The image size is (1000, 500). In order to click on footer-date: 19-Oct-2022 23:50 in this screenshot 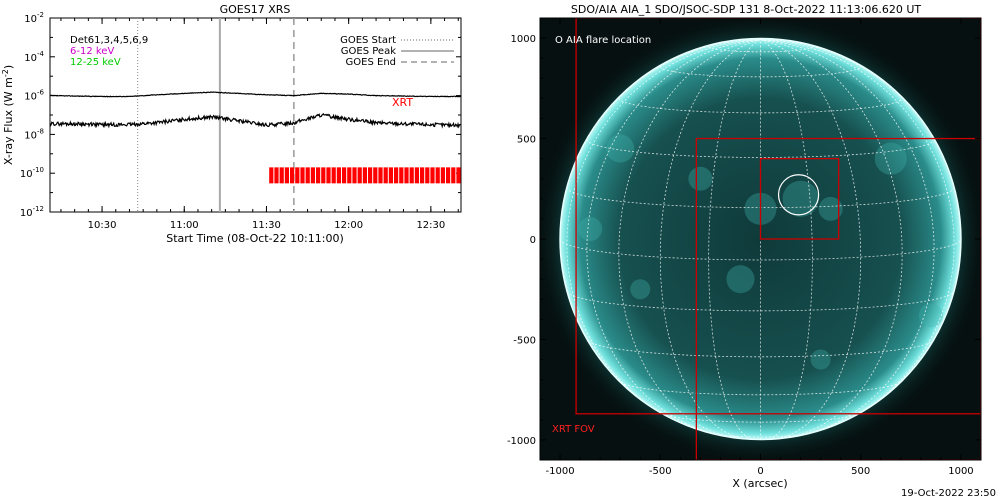, I will do `click(948, 493)`.